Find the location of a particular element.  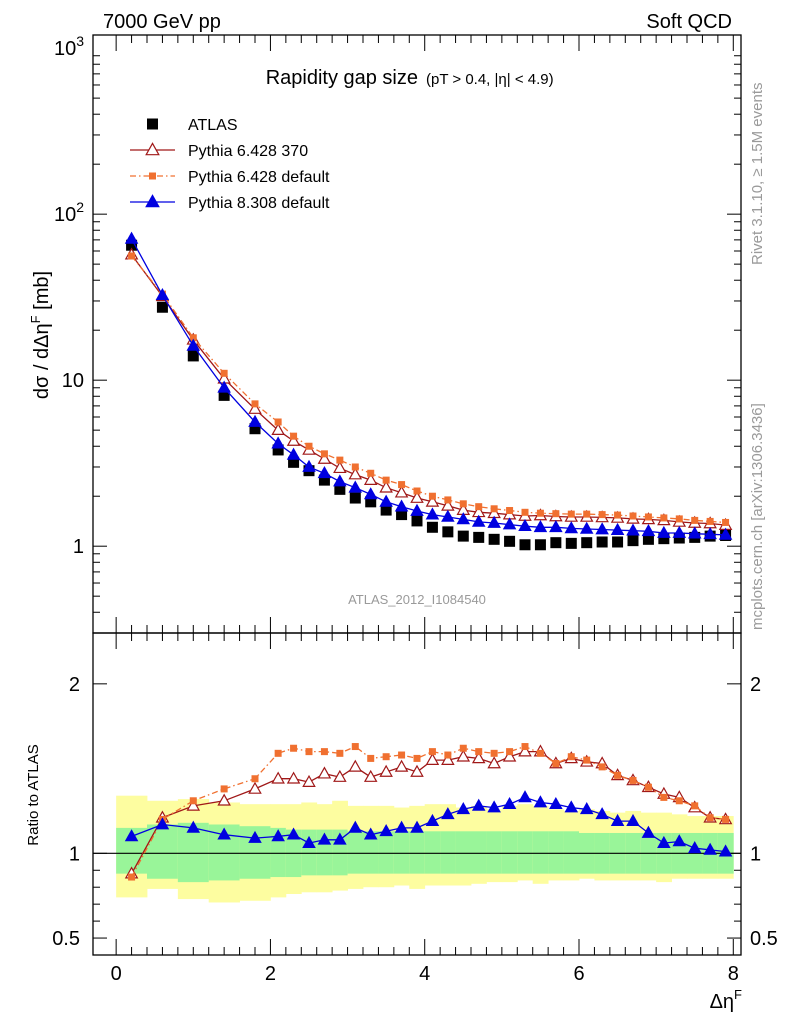

legend-marker-pythia-6-428-default is located at coordinates (152, 176).